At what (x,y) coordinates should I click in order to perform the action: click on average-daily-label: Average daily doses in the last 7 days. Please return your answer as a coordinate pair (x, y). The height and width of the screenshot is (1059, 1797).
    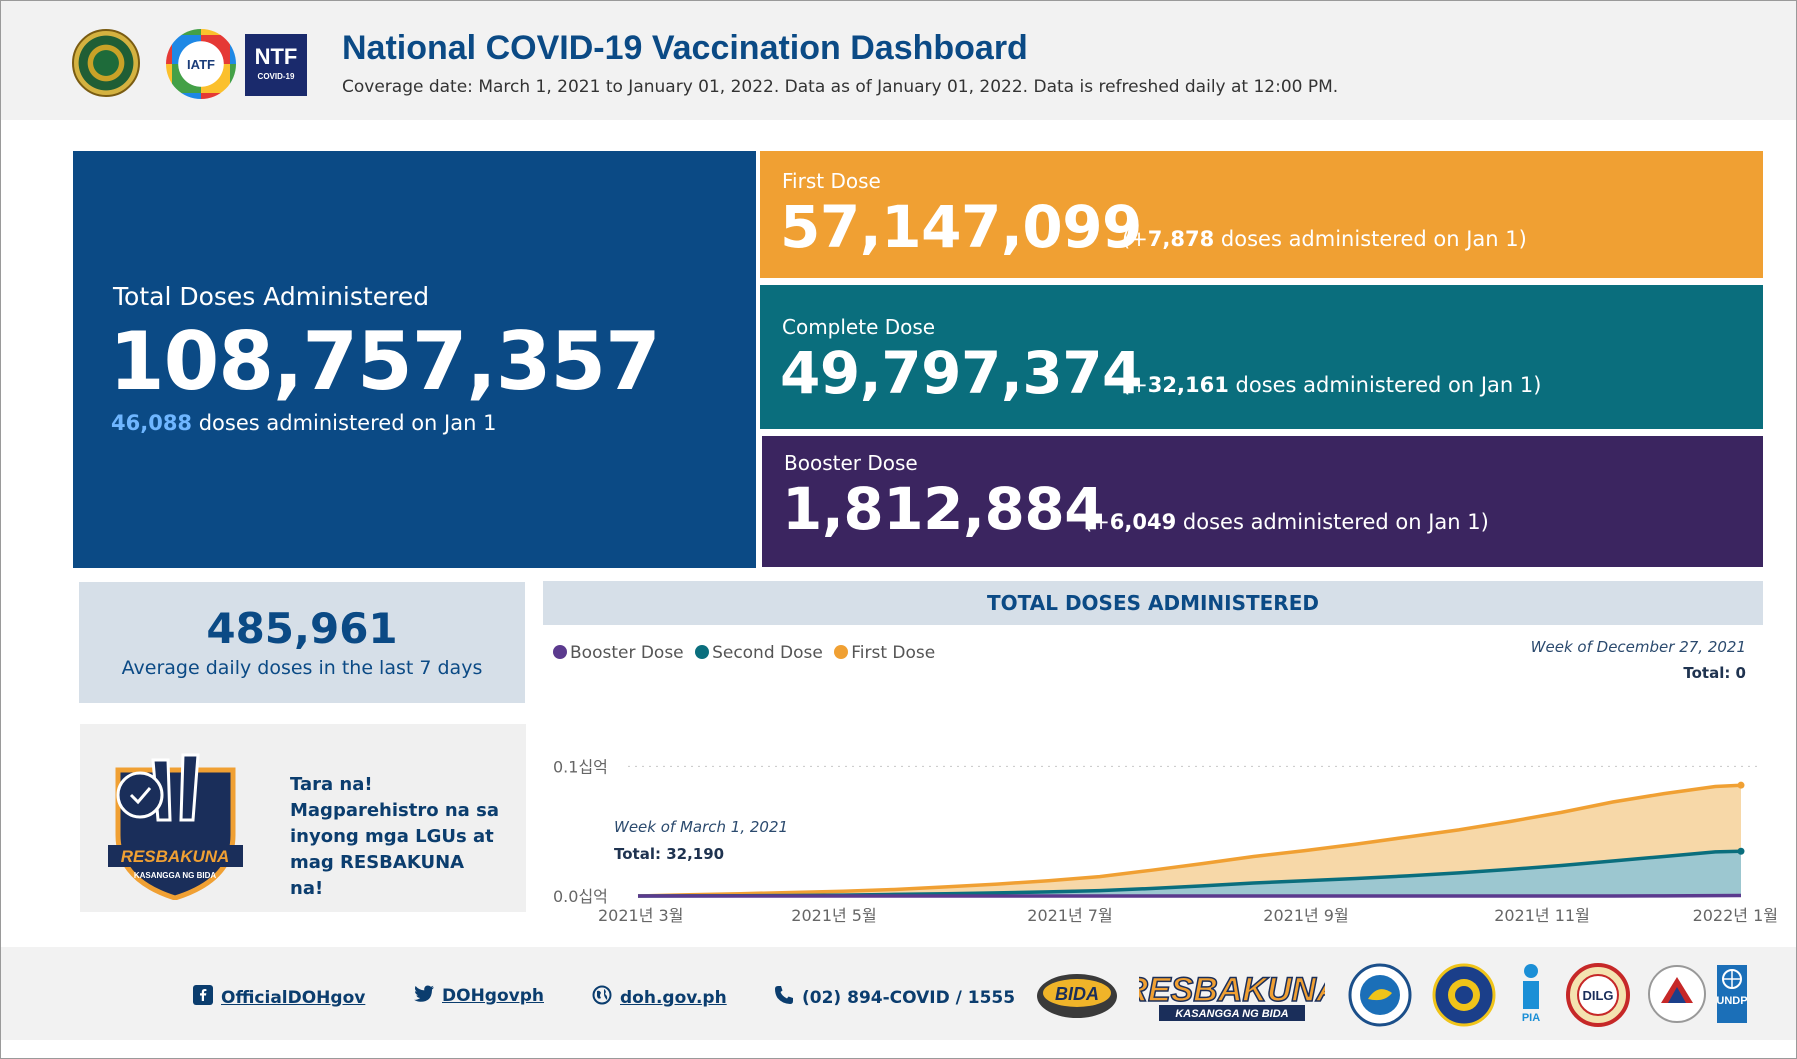
    Looking at the image, I should click on (302, 668).